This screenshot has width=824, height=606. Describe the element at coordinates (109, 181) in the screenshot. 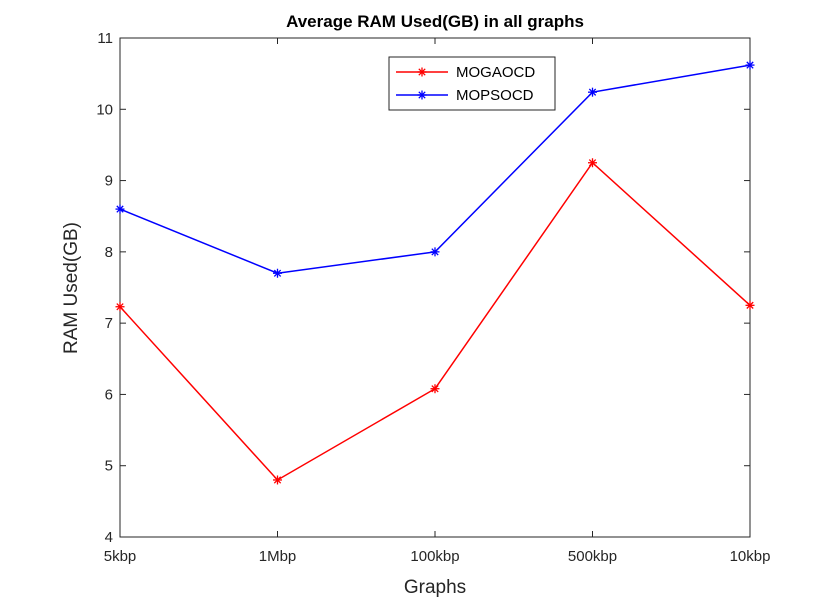

I see `y-tick-label: 9` at that location.